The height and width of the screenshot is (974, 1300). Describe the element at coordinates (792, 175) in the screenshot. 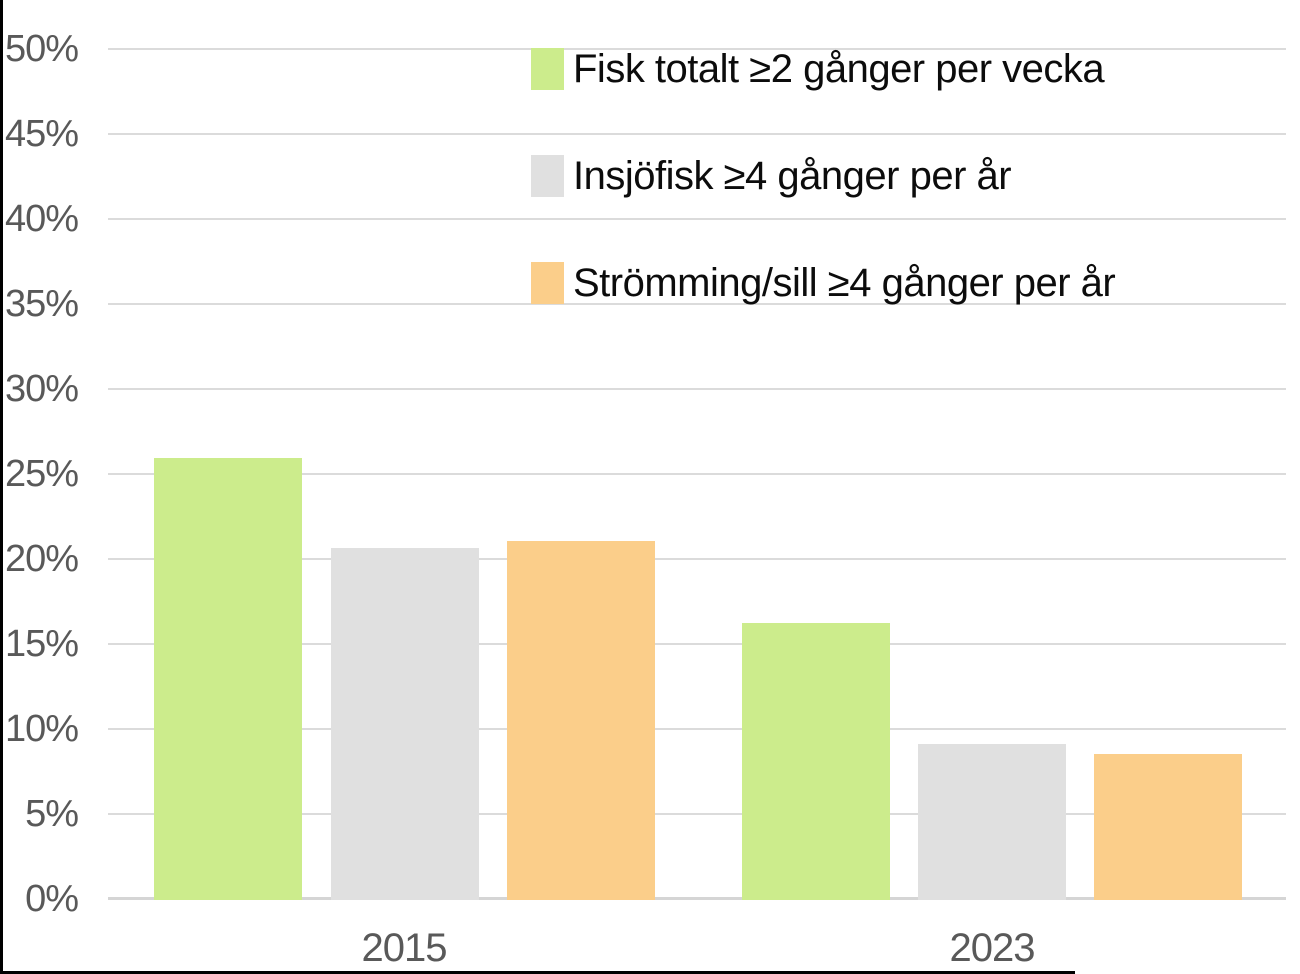

I see `legend-label: Insjöfisk ≥4 gånger per år` at that location.